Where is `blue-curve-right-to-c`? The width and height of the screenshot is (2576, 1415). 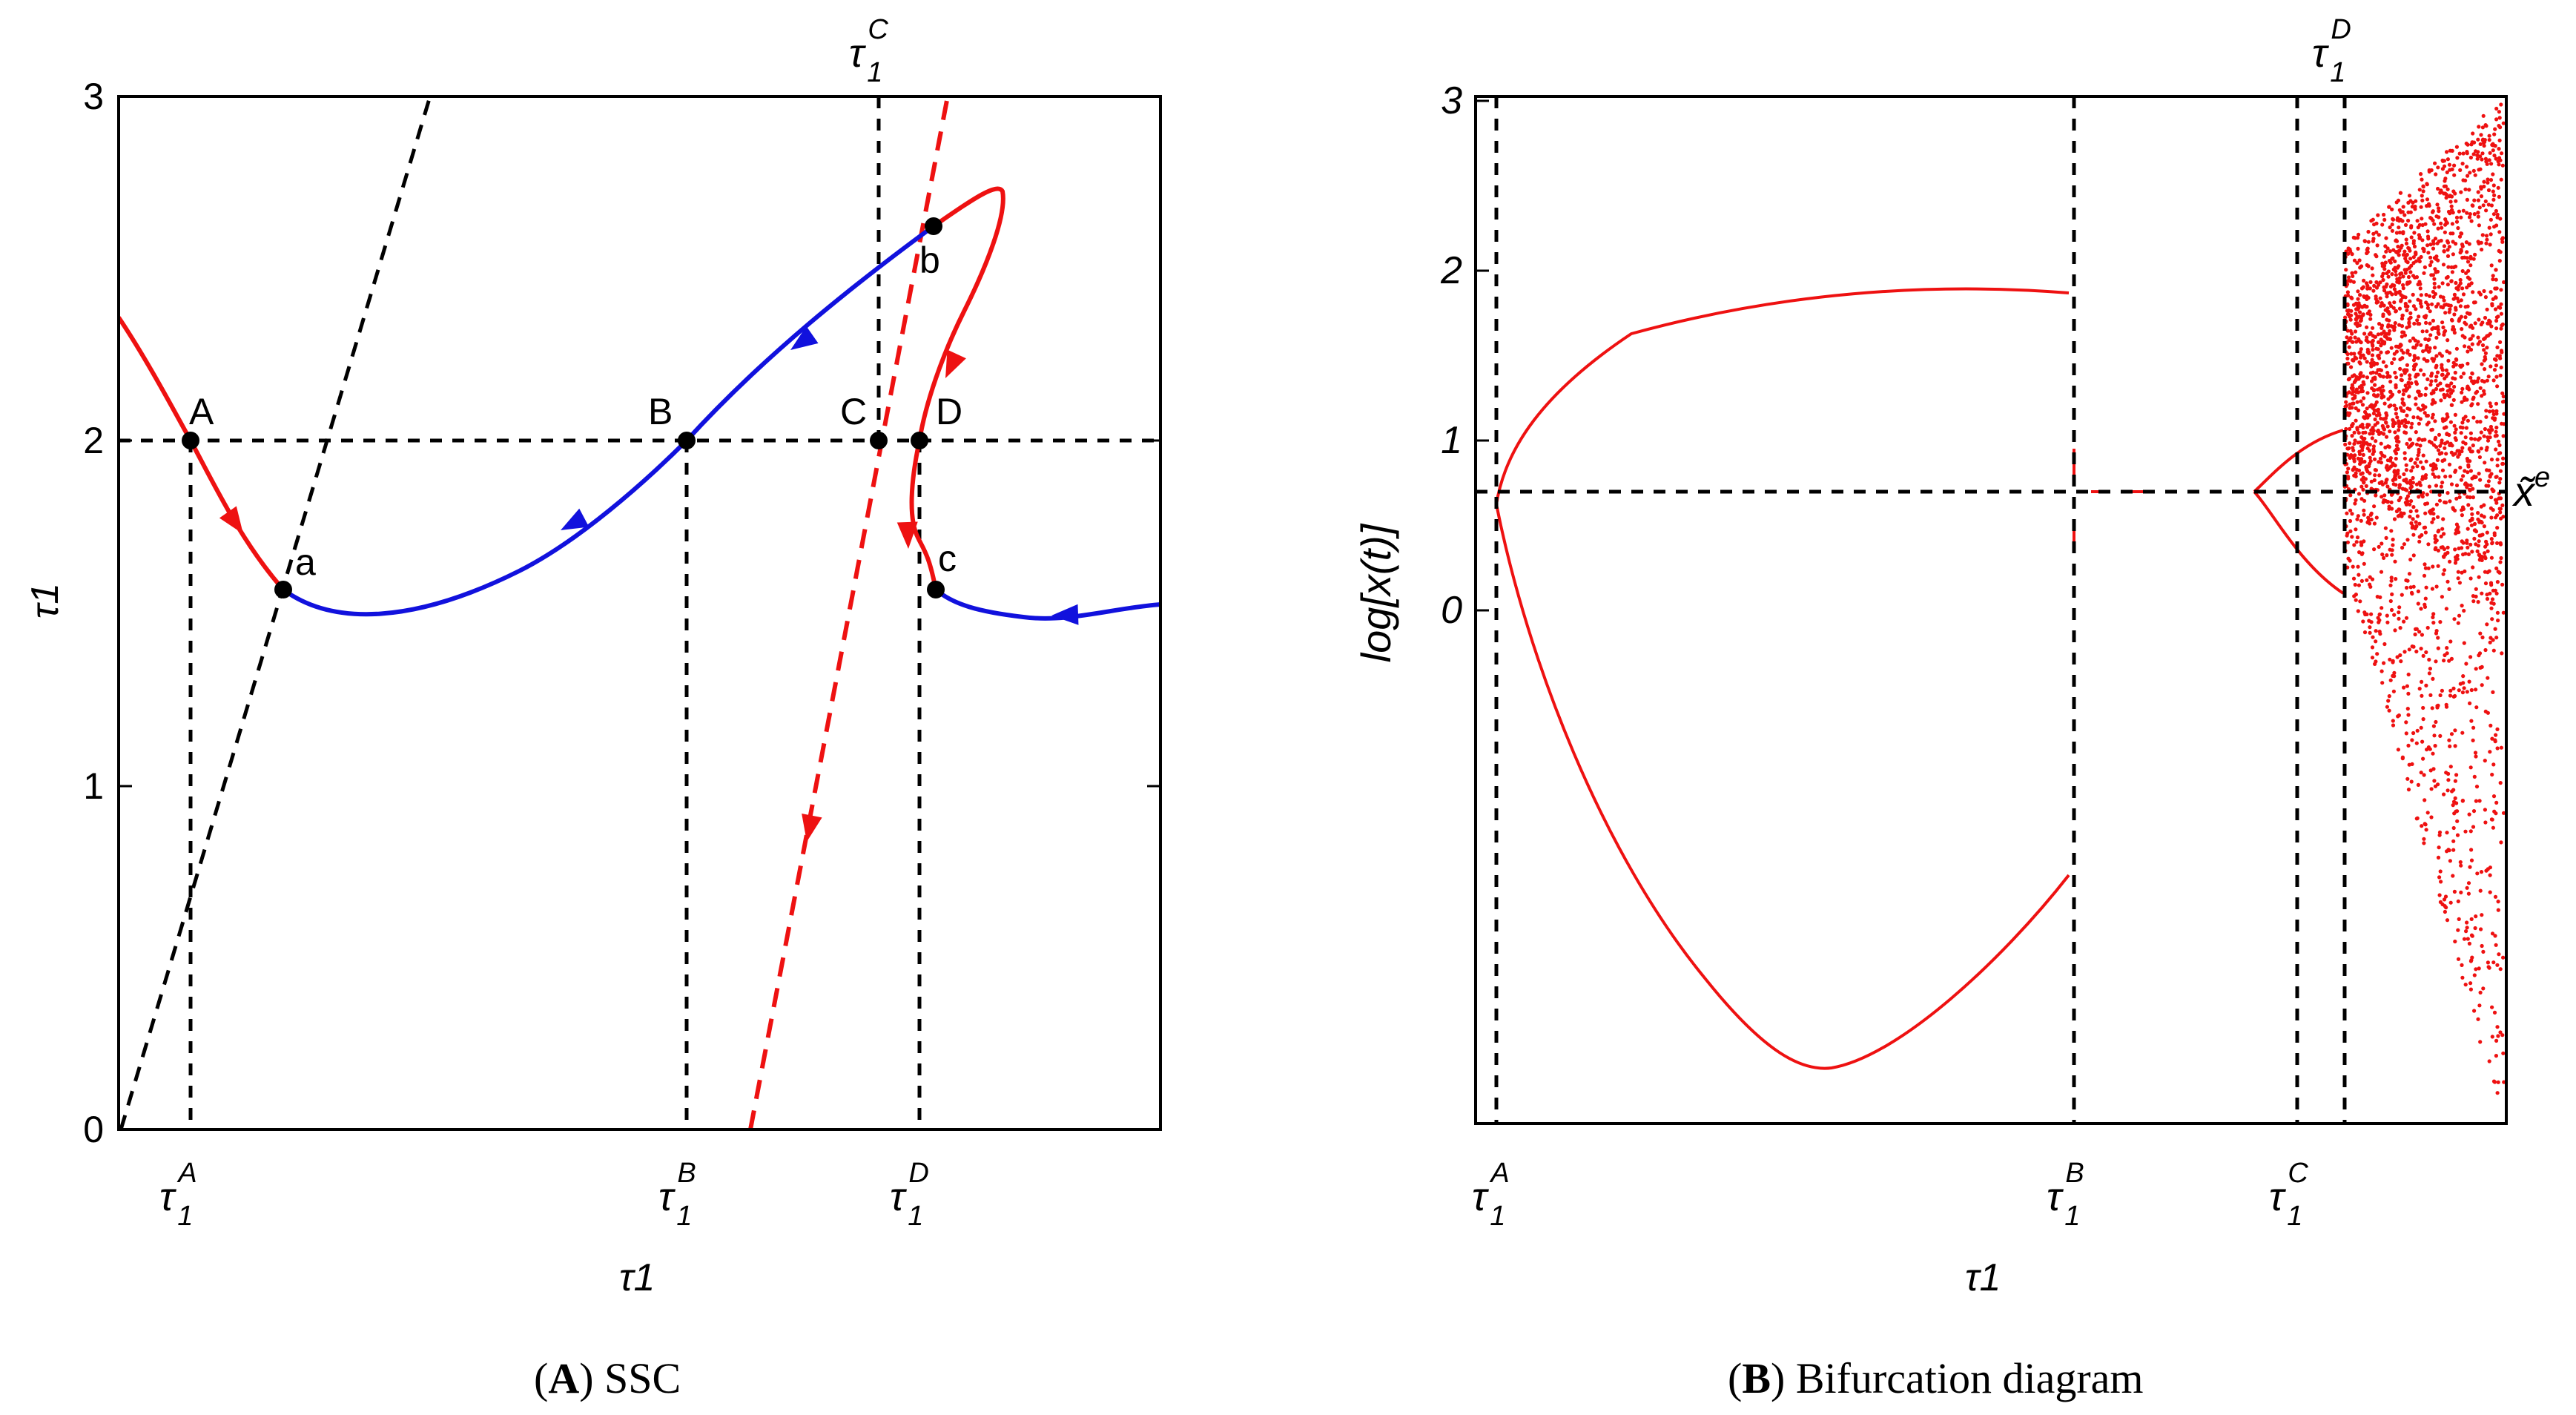
blue-curve-right-to-c is located at coordinates (1047, 604).